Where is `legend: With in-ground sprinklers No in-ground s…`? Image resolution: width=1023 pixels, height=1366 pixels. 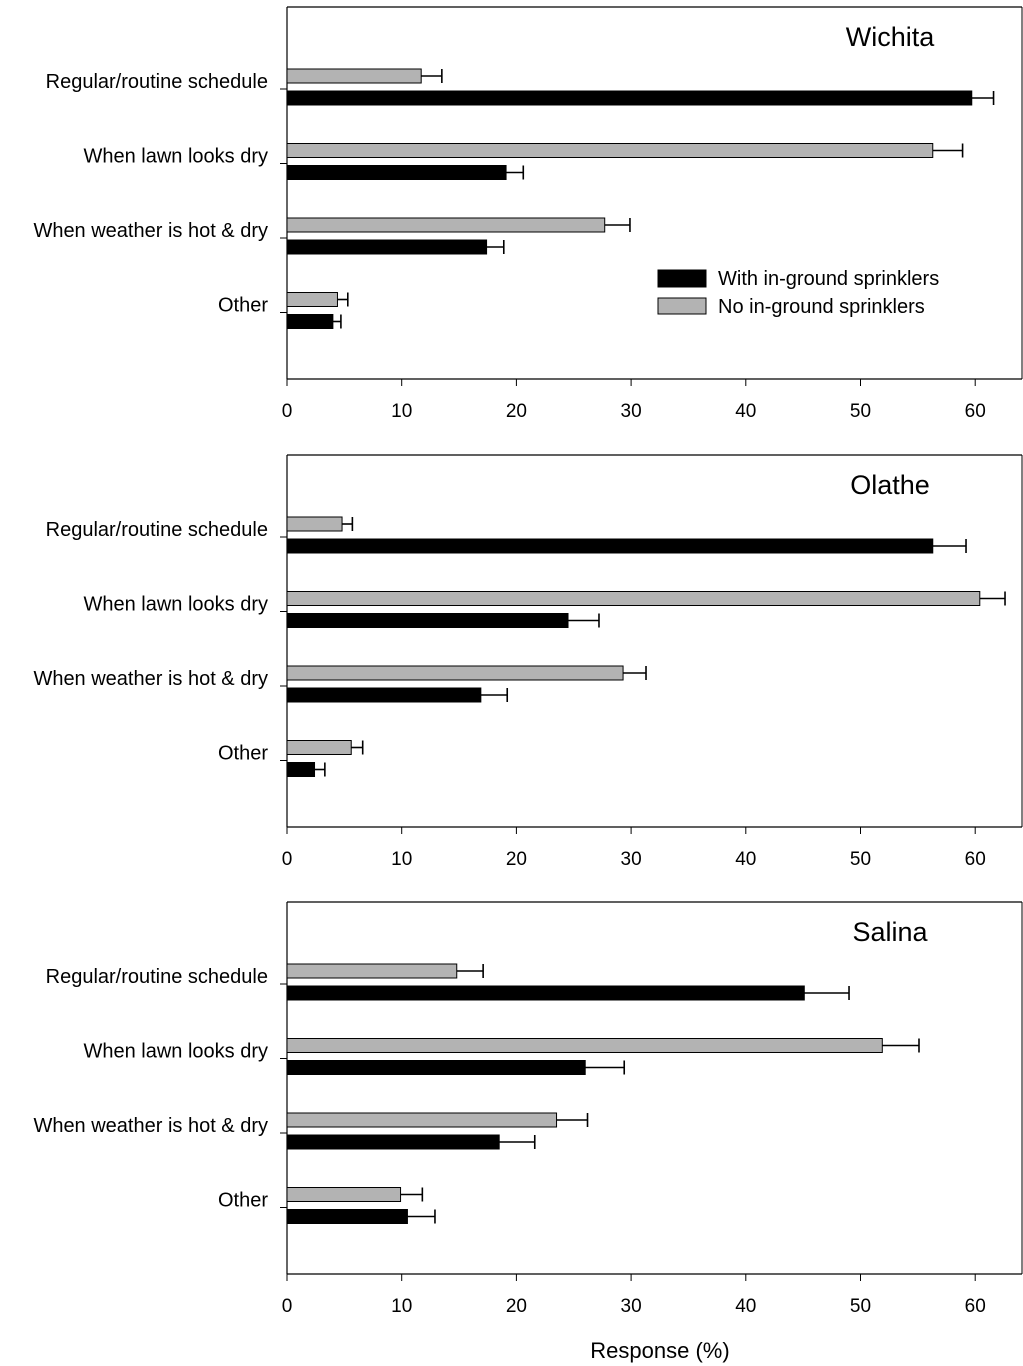
legend: With in-ground sprinklers No in-ground s… is located at coordinates (798, 293).